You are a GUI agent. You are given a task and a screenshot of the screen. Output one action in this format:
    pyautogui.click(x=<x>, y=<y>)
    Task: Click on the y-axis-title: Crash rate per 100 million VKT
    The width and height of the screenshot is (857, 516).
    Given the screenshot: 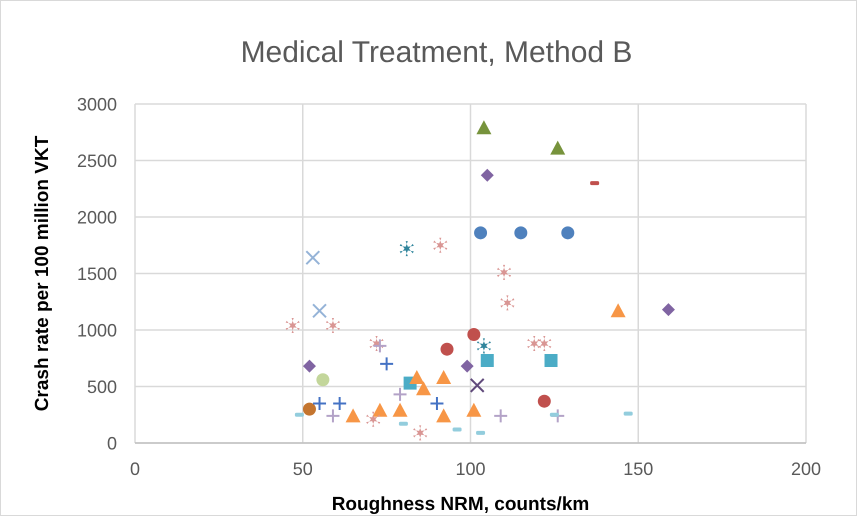 What is the action you would take?
    pyautogui.click(x=42, y=273)
    